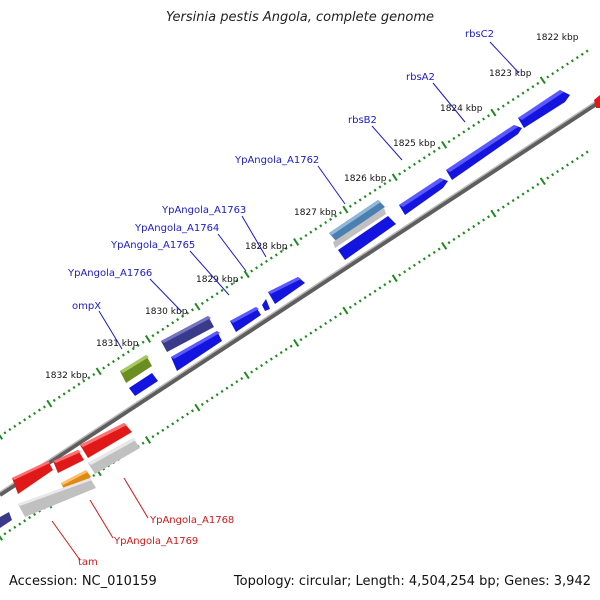 The width and height of the screenshot is (600, 600). I want to click on gene-label: YpAngola_A1765, so click(152, 245).